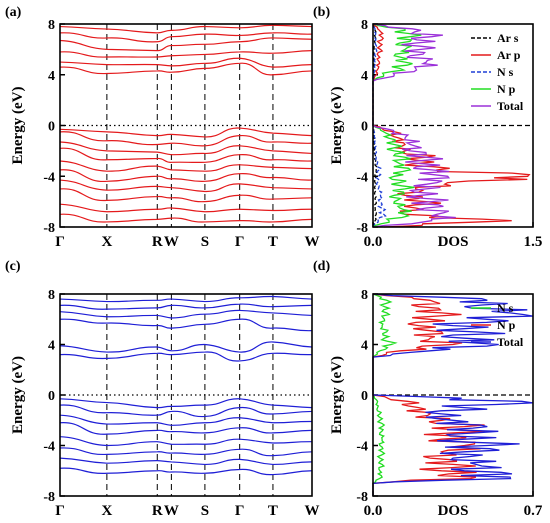  I want to click on panel-b-label: (b), so click(321, 12).